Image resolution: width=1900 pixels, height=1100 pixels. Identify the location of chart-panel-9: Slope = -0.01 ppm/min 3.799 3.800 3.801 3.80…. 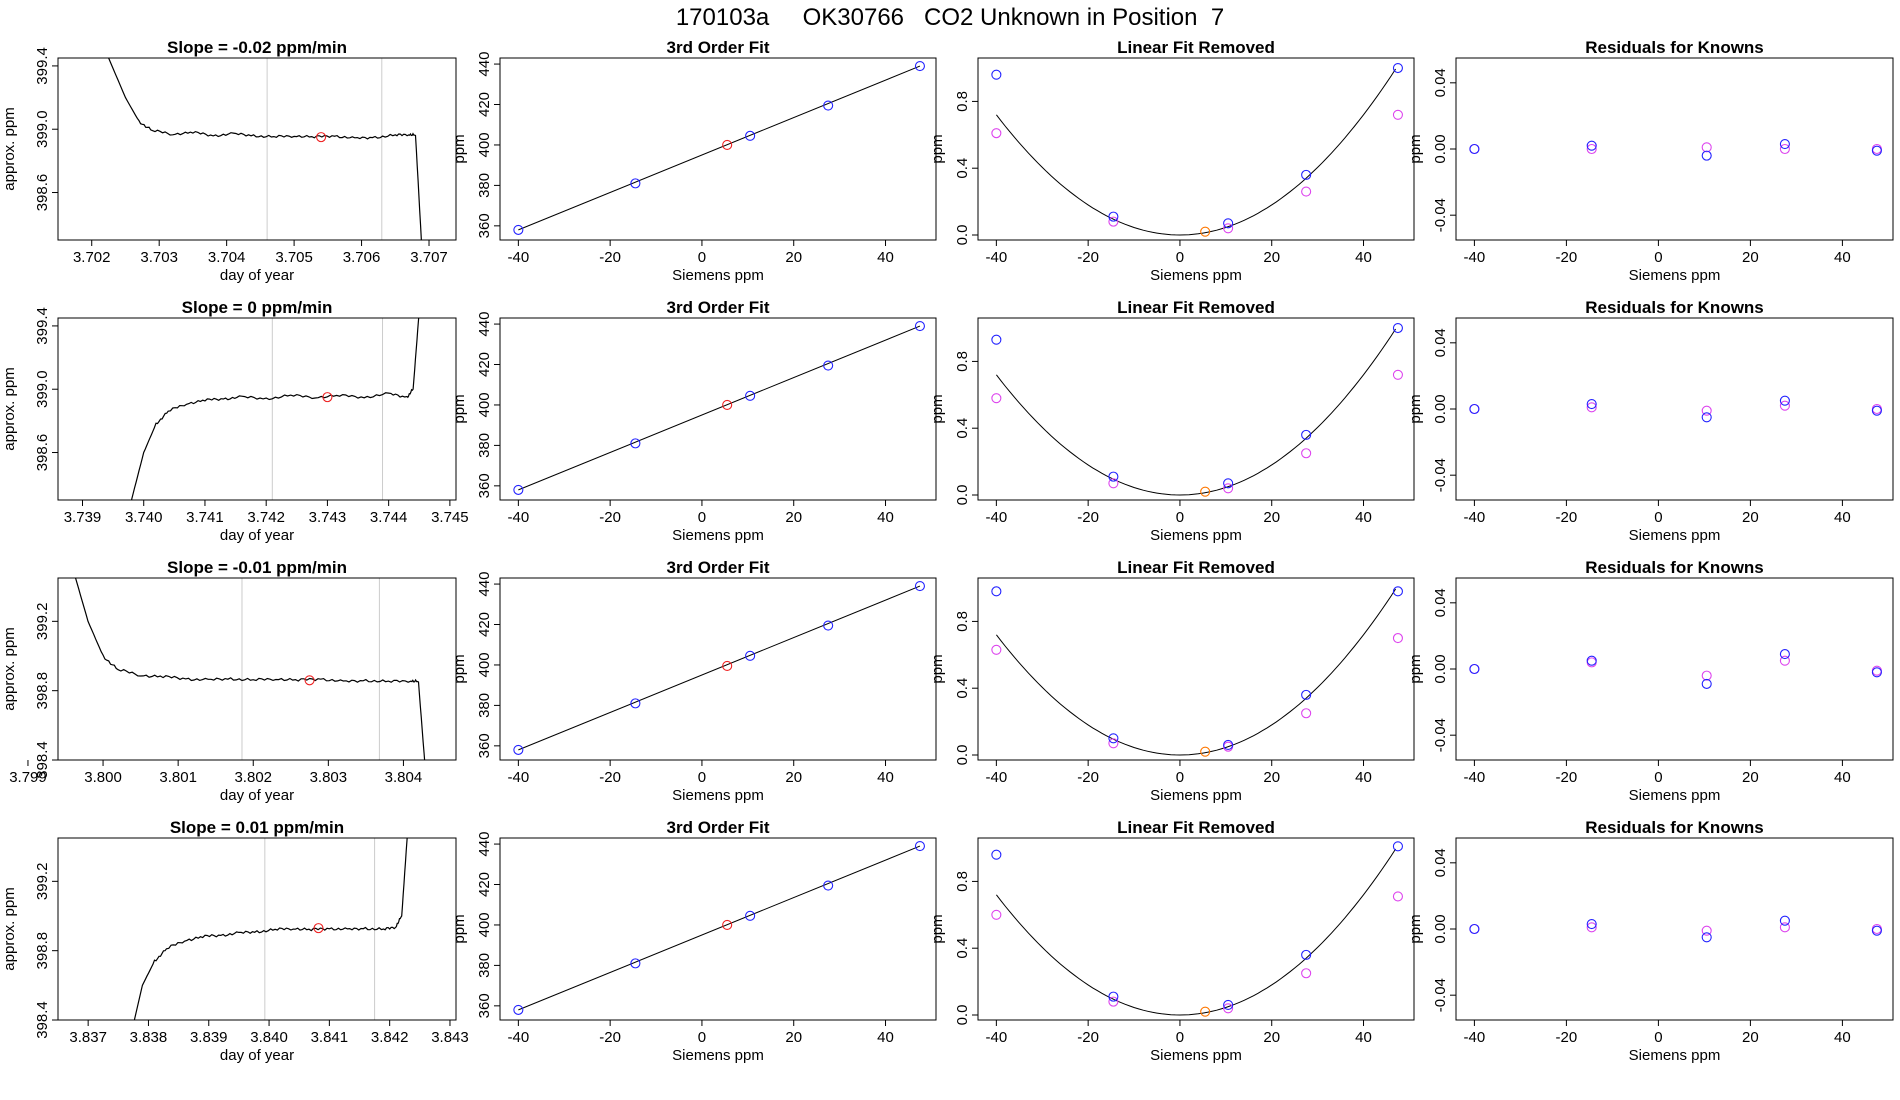
(229, 681).